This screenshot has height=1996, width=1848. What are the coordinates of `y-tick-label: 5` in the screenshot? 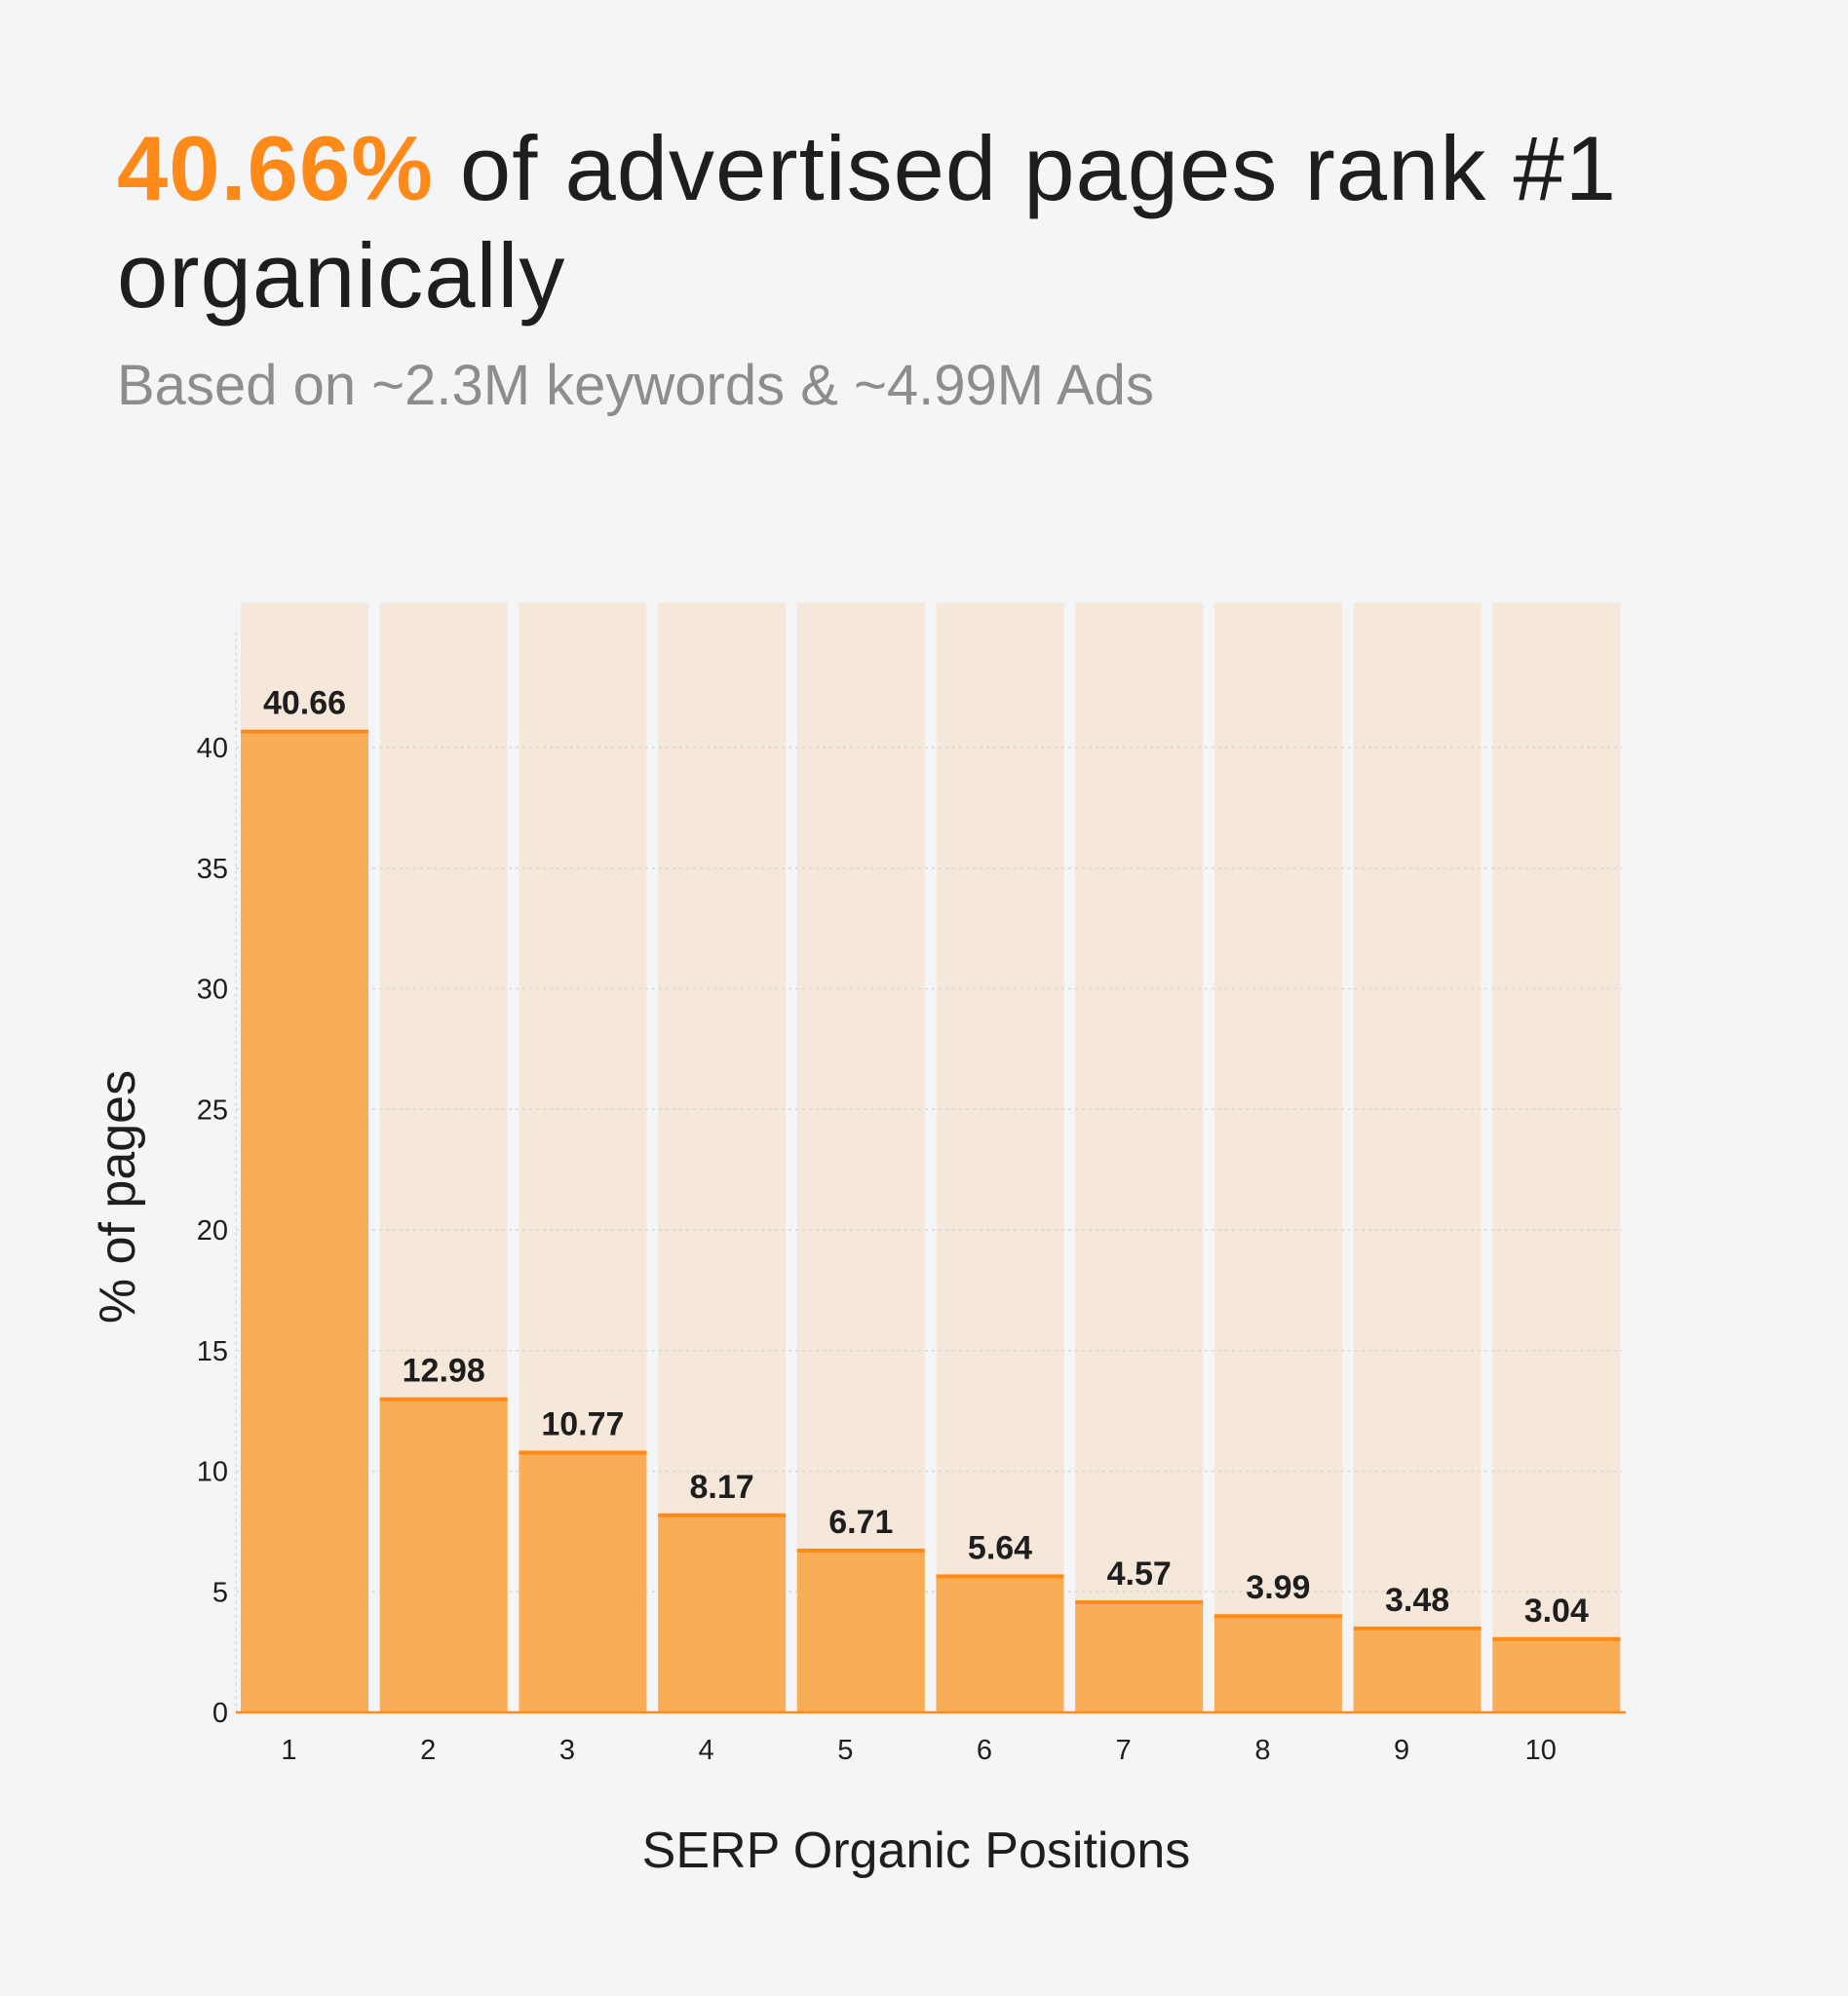 It's located at (220, 1592).